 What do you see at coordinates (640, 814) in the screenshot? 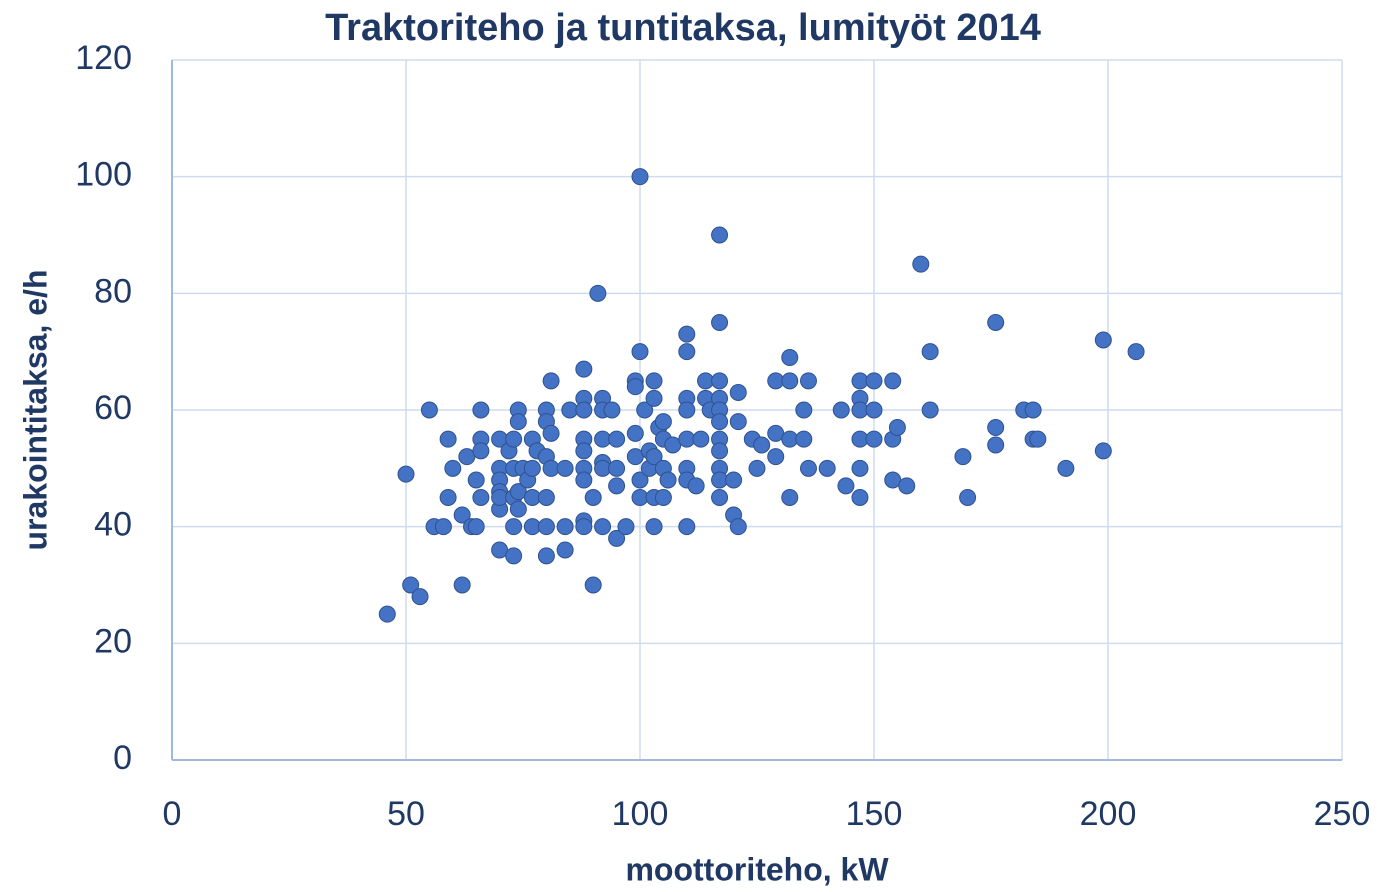
I see `x-tick-label: 100` at bounding box center [640, 814].